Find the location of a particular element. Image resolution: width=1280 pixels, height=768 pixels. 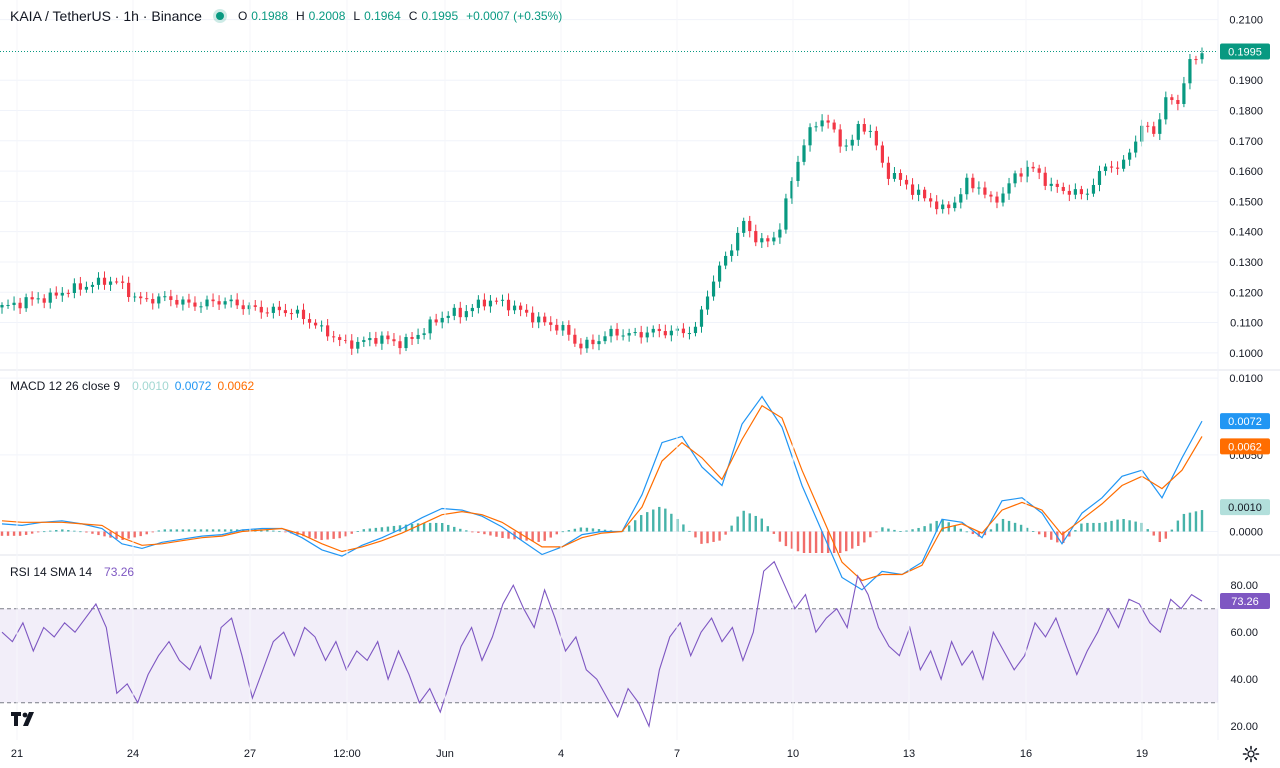

rsi-title: RSI 14 SMA 14 is located at coordinates (51, 572).